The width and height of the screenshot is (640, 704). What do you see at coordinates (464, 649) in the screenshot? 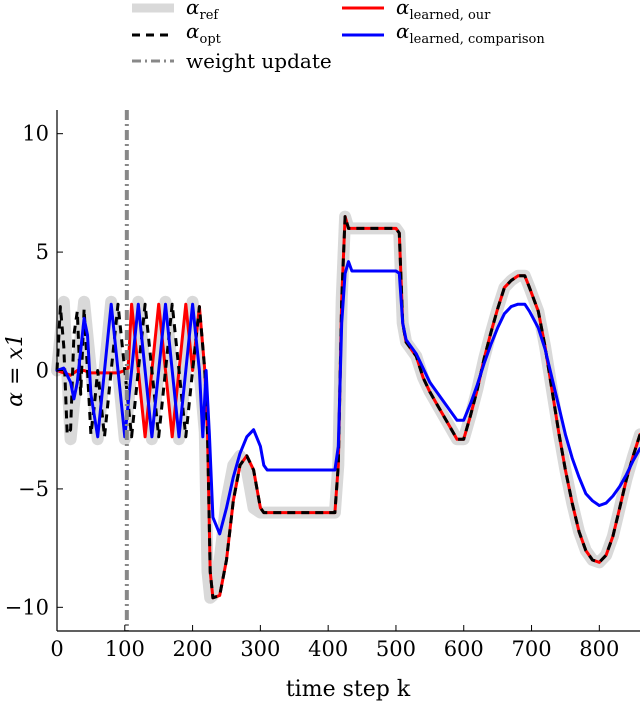
I see `x-tick-label: 600` at bounding box center [464, 649].